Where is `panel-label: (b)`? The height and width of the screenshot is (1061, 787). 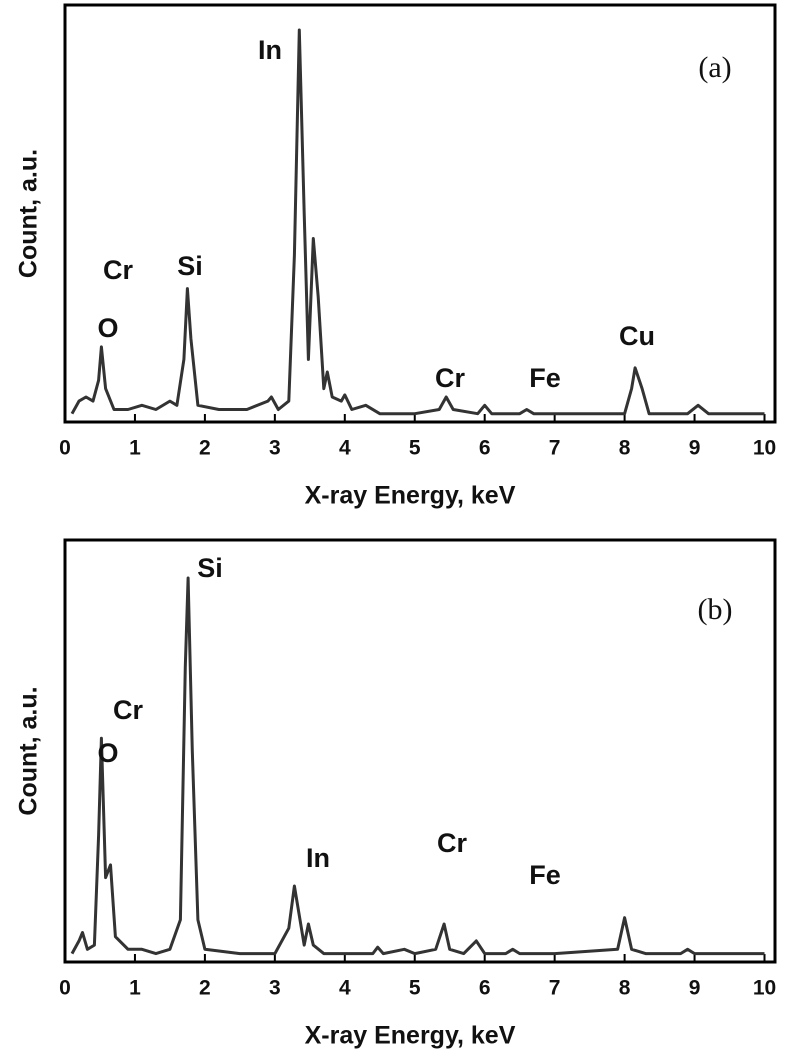 panel-label: (b) is located at coordinates (715, 609).